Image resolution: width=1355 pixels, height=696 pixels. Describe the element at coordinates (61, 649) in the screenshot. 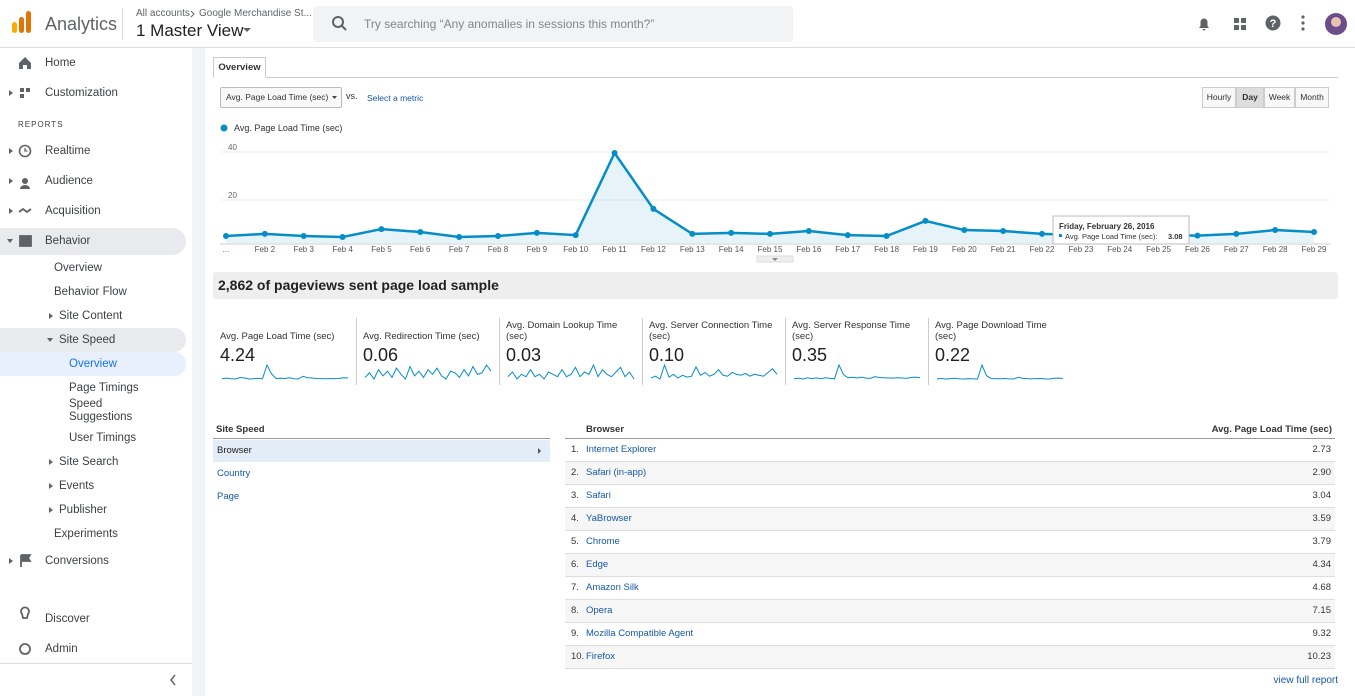

I see `nav-item: Admin` at that location.